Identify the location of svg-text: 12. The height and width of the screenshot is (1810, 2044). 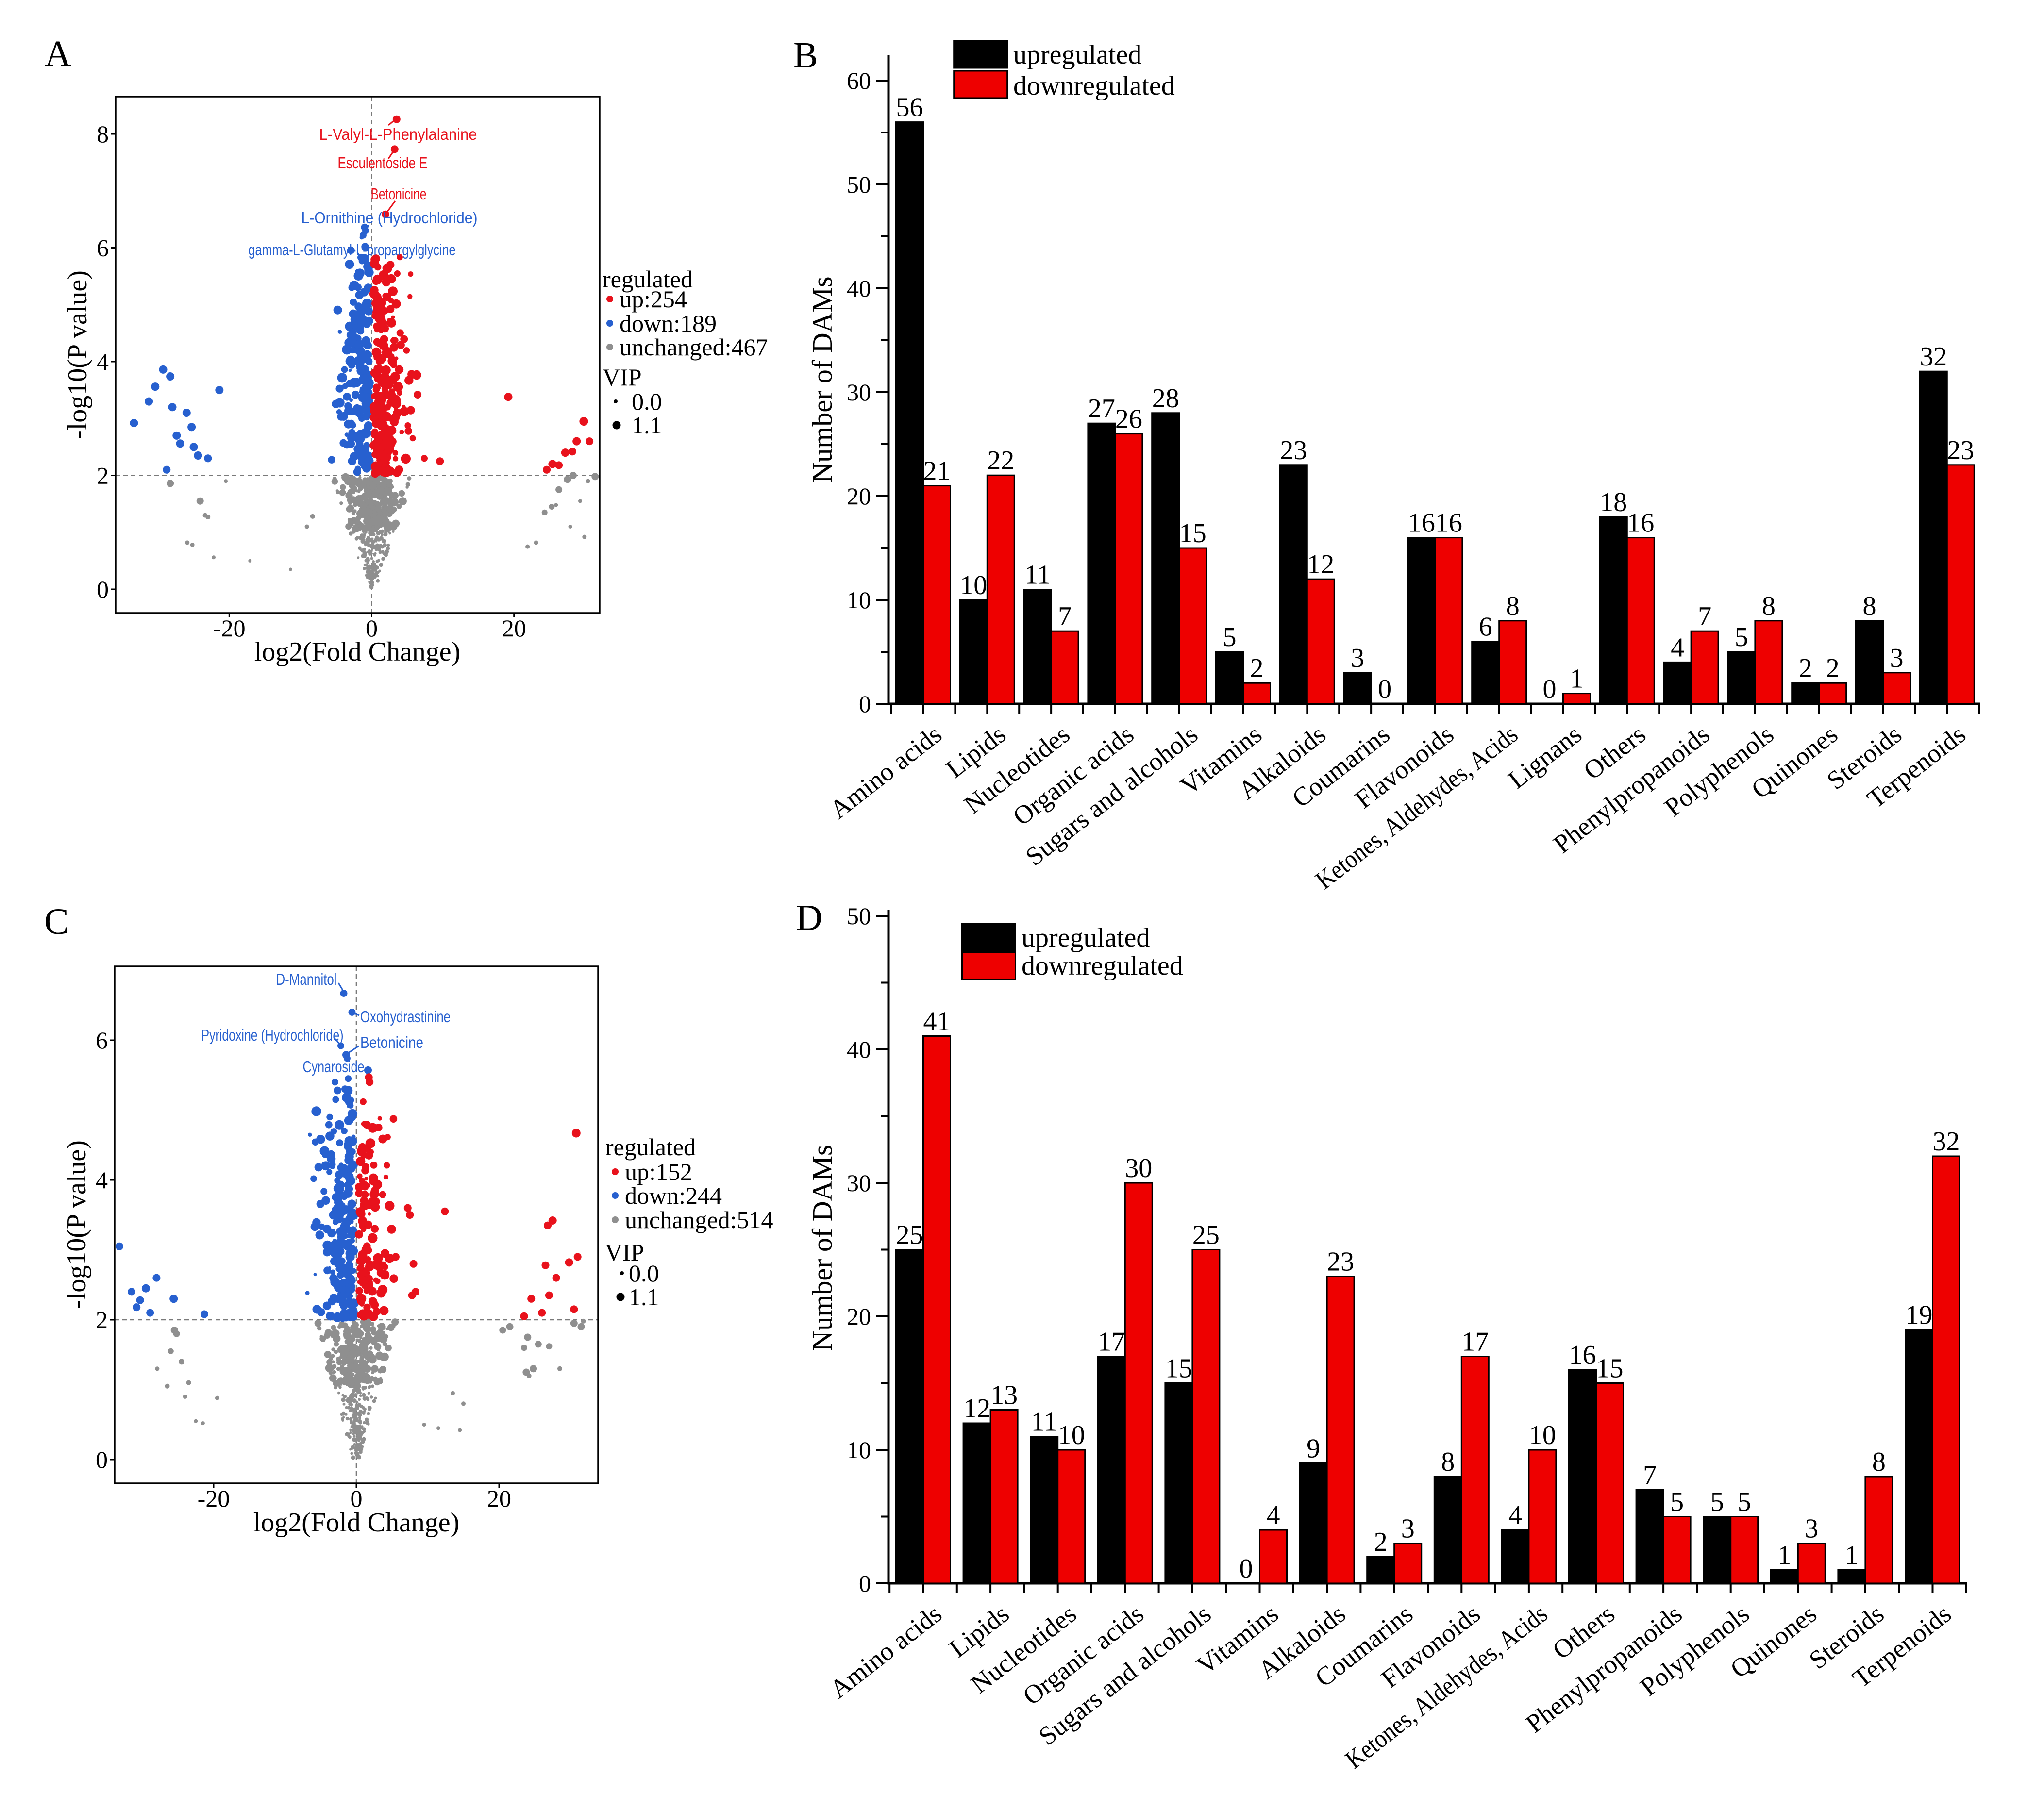
(976, 1409).